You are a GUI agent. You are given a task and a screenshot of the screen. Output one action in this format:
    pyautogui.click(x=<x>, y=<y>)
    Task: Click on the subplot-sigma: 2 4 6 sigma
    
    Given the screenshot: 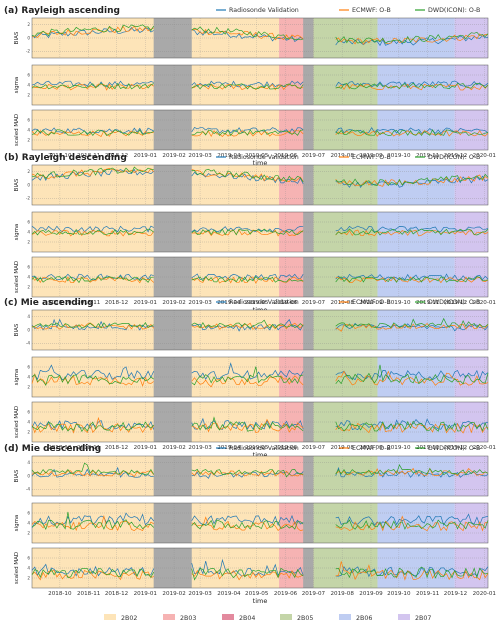 What is the action you would take?
    pyautogui.click(x=251, y=232)
    